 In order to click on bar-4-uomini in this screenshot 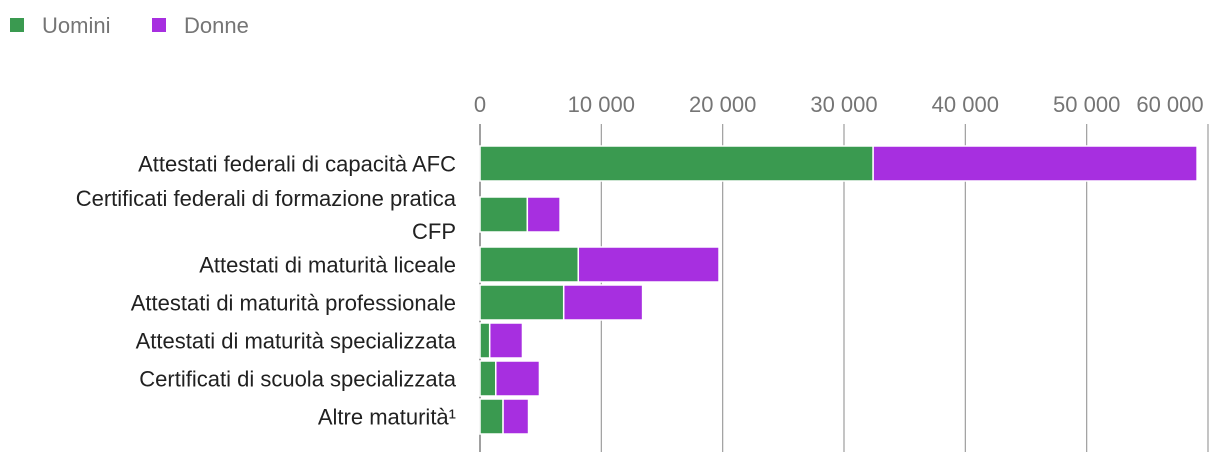, I will do `click(485, 340)`.